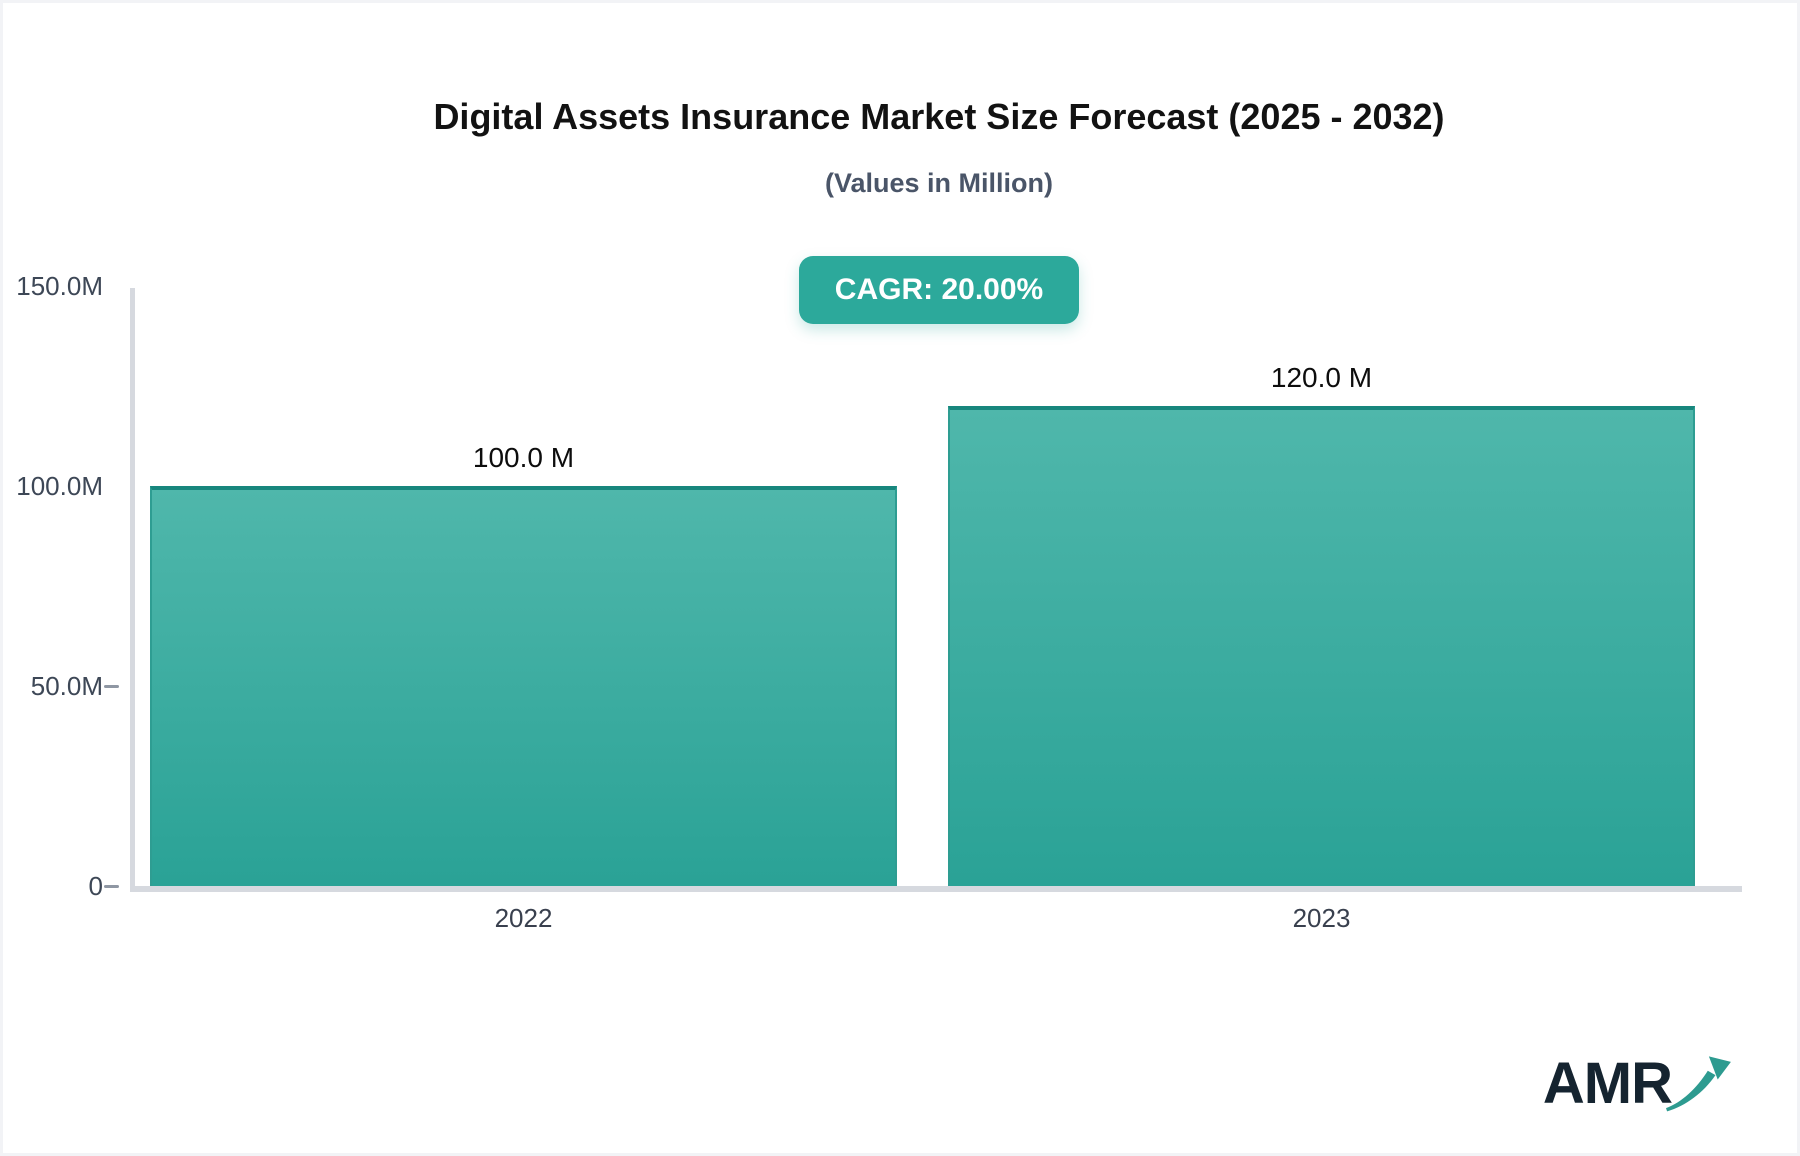  What do you see at coordinates (1321, 918) in the screenshot?
I see `x-tick-label: 2023` at bounding box center [1321, 918].